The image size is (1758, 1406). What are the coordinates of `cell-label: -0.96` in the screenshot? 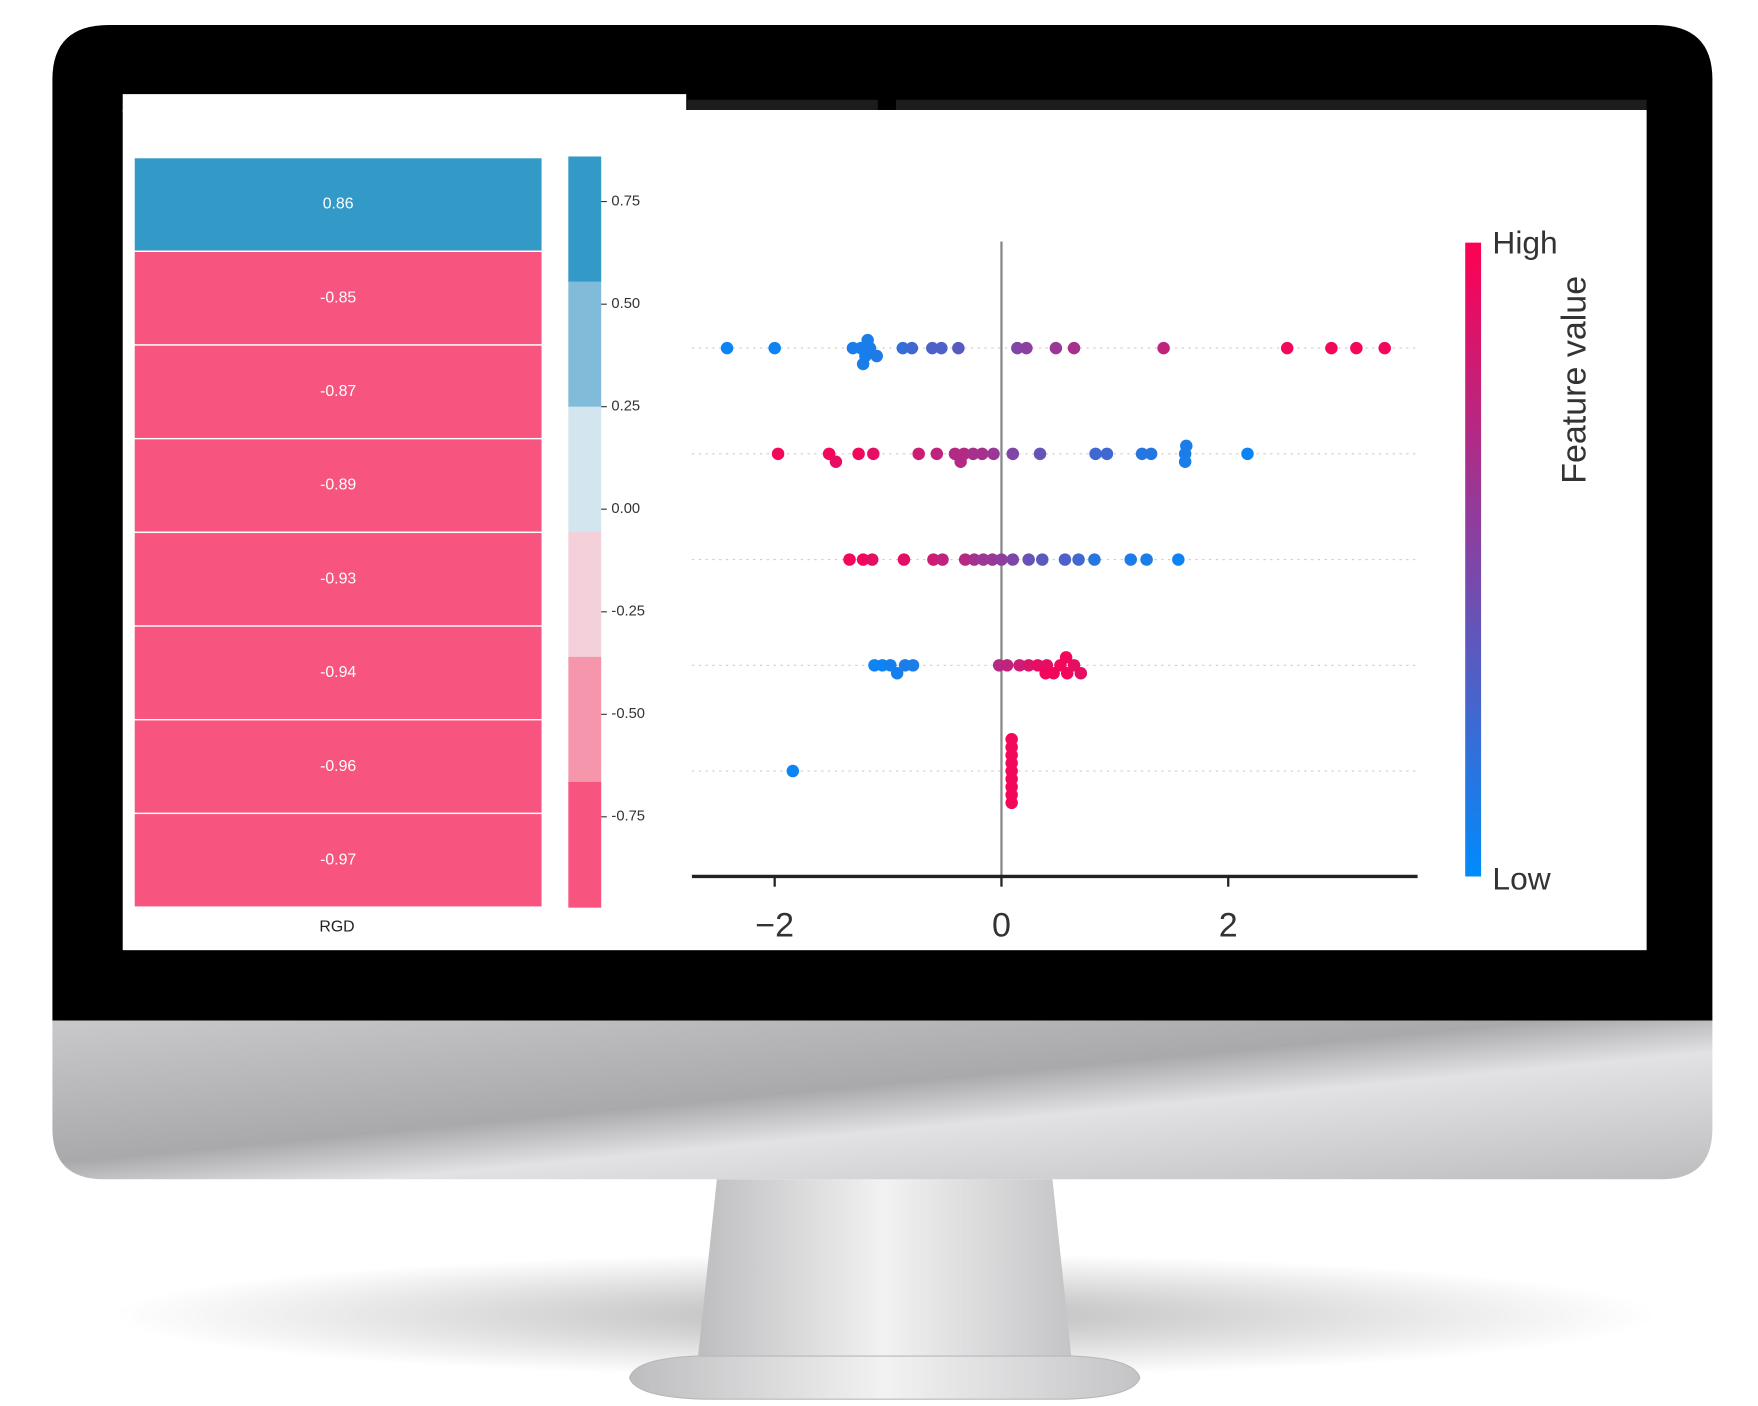 It's located at (338, 766).